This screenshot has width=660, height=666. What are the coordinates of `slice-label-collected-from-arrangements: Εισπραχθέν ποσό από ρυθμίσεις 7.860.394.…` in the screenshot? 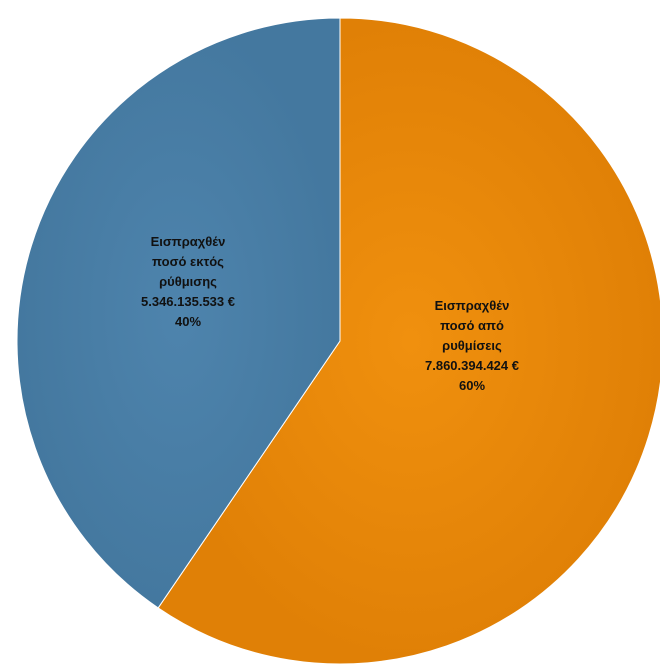 It's located at (472, 346).